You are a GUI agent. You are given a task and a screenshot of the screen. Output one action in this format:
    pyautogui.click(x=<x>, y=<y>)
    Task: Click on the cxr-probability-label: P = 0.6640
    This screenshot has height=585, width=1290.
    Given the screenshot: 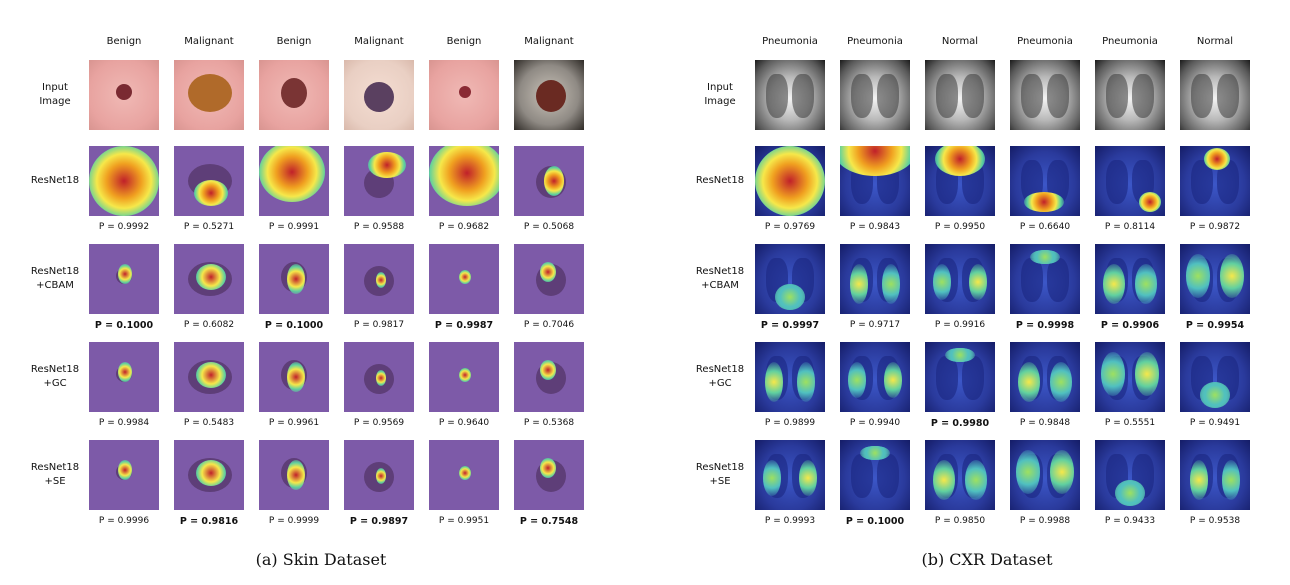 What is the action you would take?
    pyautogui.click(x=1045, y=227)
    